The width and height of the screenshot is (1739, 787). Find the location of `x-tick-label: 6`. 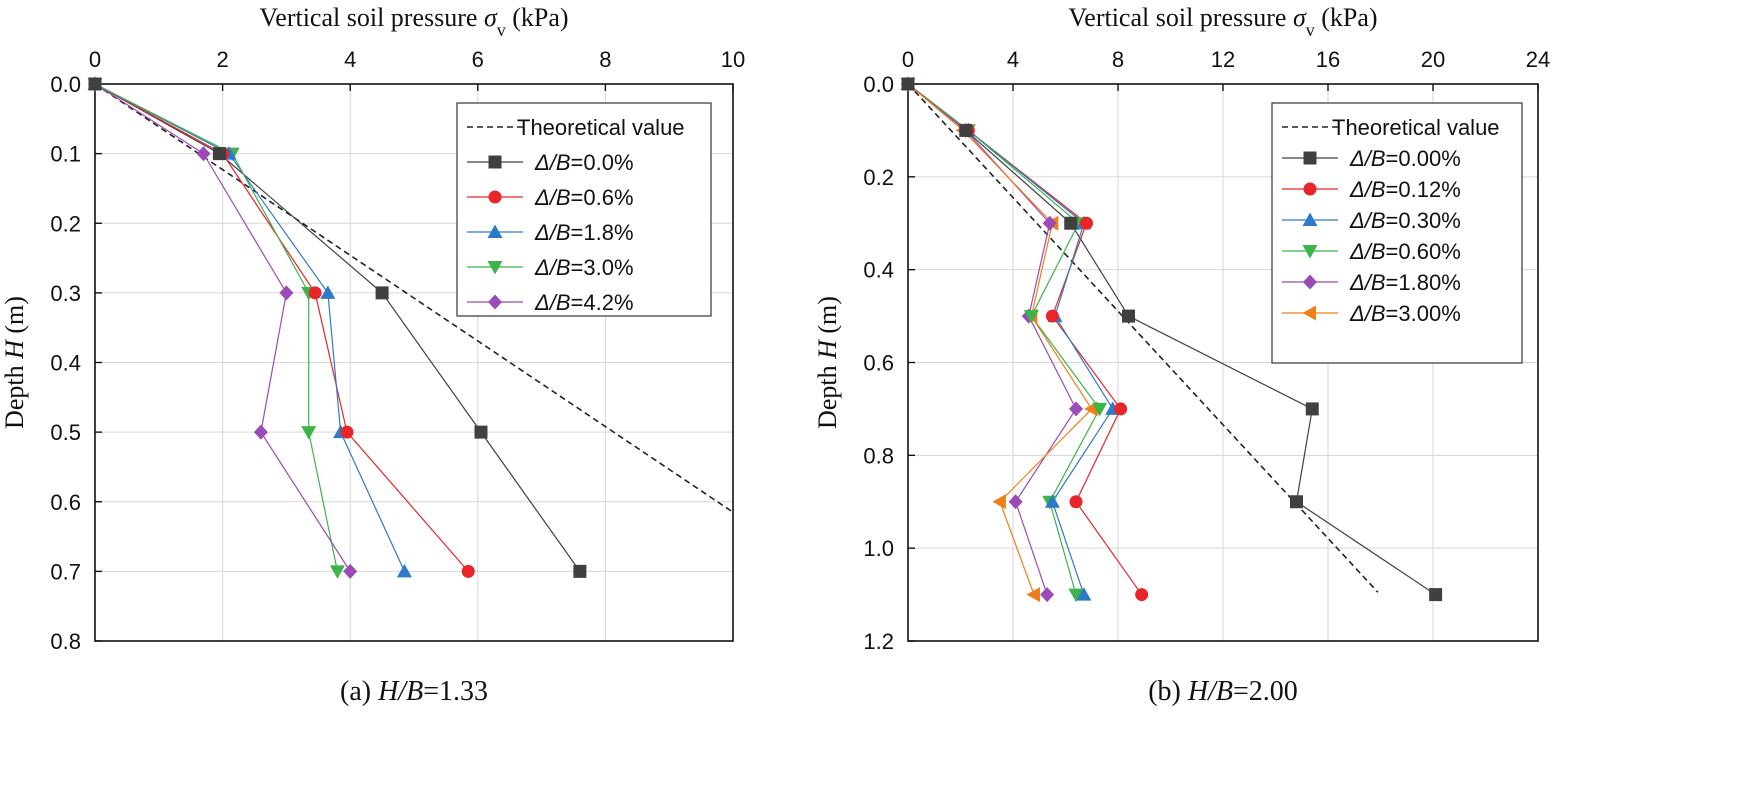

x-tick-label: 6 is located at coordinates (478, 59).